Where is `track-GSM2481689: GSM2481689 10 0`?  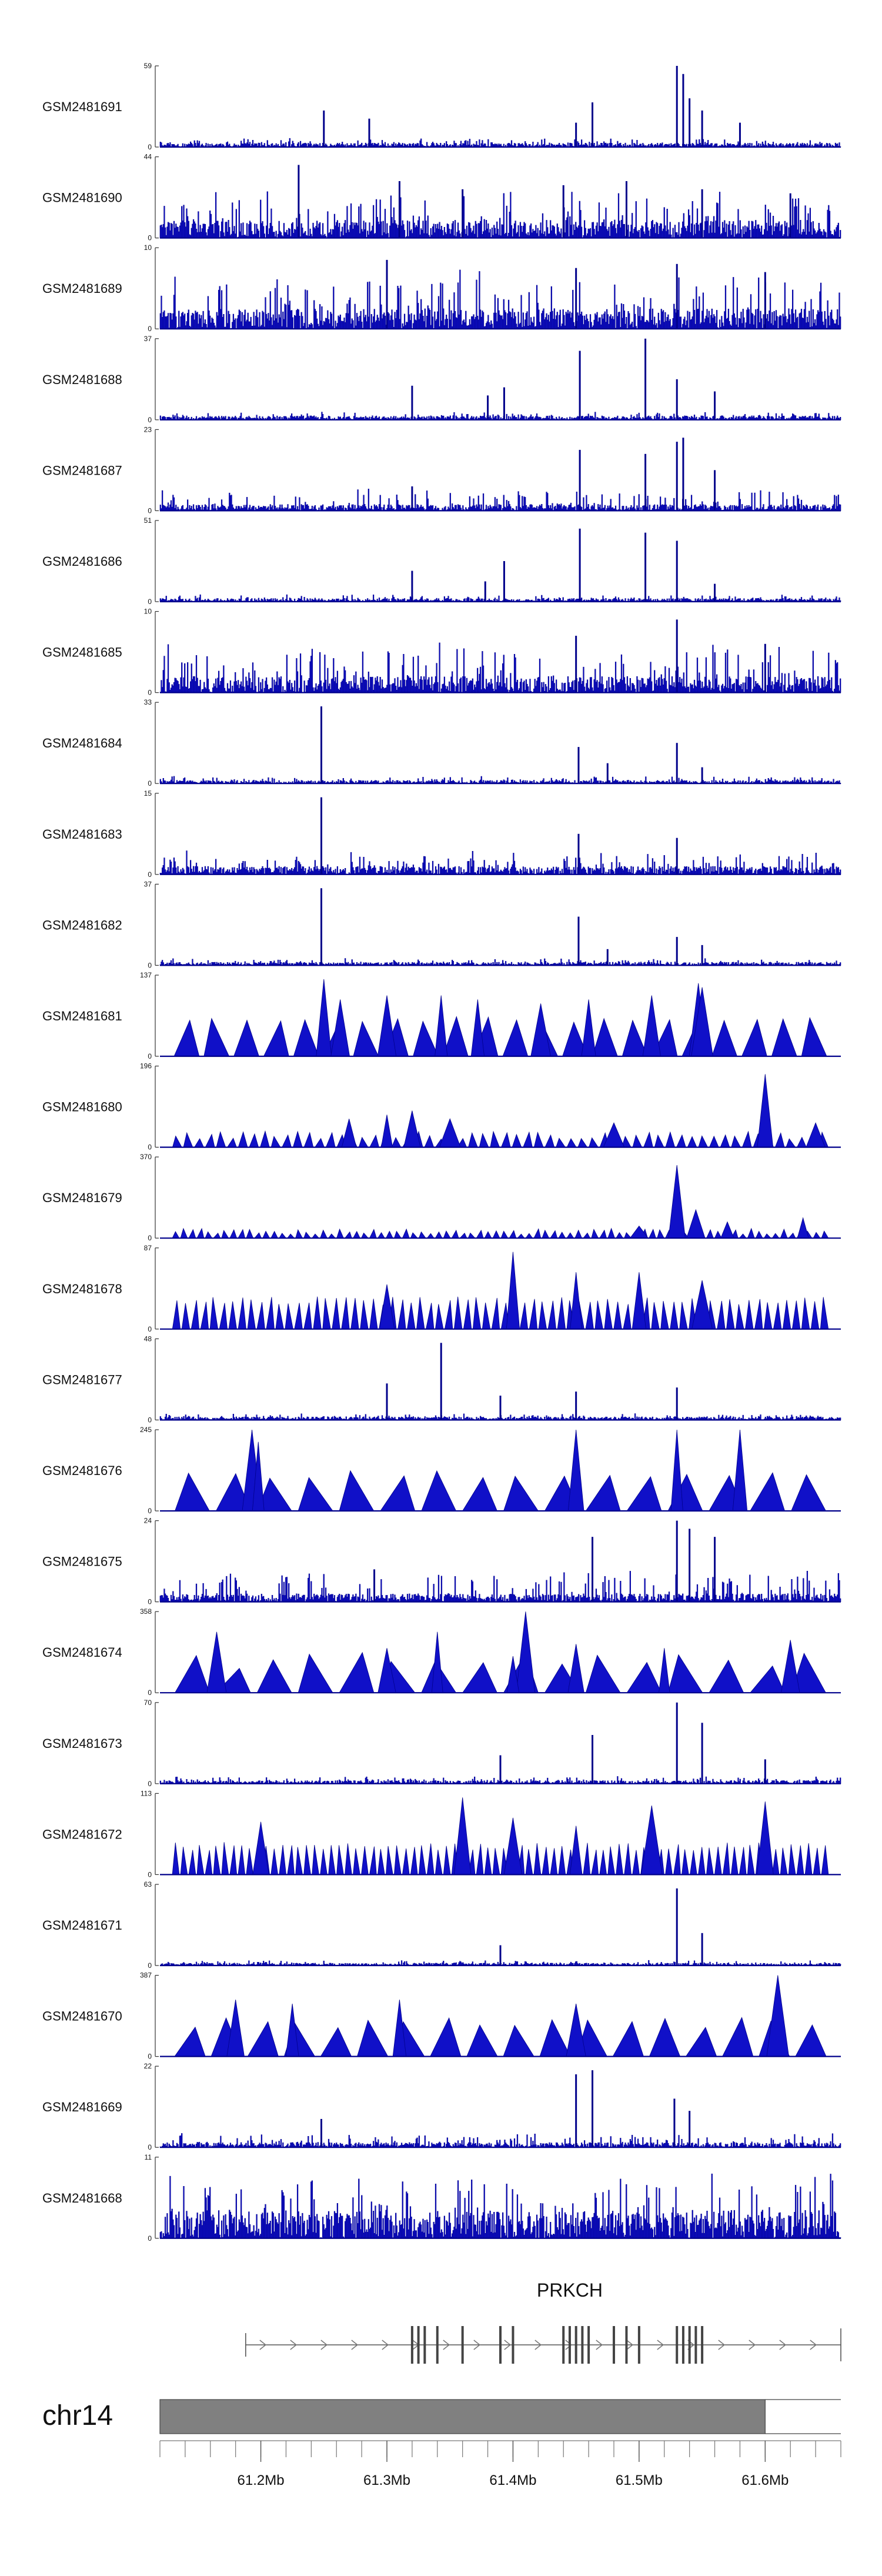
track-GSM2481689: GSM2481689 10 0 is located at coordinates (441, 288).